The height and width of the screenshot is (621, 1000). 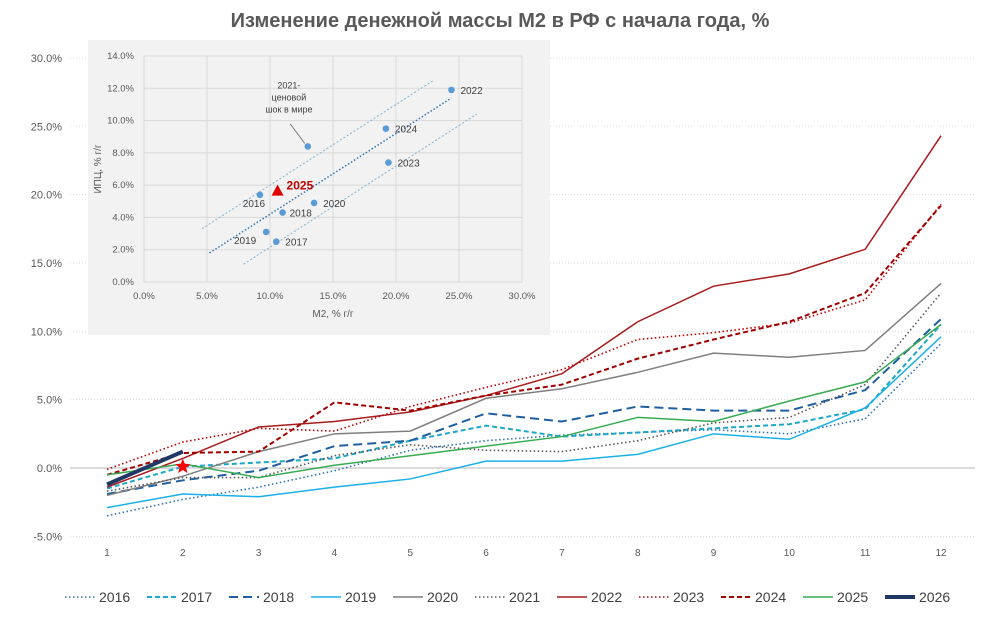 I want to click on series-line-2026, so click(x=145, y=468).